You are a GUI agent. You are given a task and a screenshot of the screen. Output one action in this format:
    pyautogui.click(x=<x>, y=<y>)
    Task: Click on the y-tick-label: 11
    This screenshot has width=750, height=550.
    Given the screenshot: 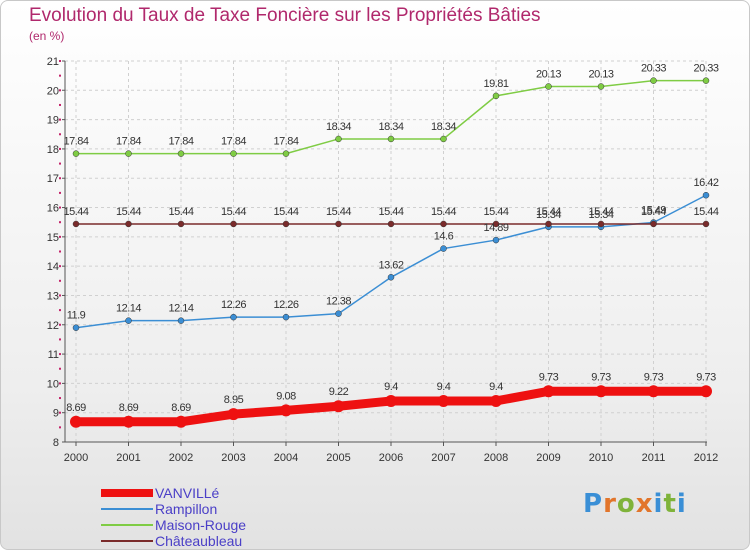 What is the action you would take?
    pyautogui.click(x=53, y=355)
    